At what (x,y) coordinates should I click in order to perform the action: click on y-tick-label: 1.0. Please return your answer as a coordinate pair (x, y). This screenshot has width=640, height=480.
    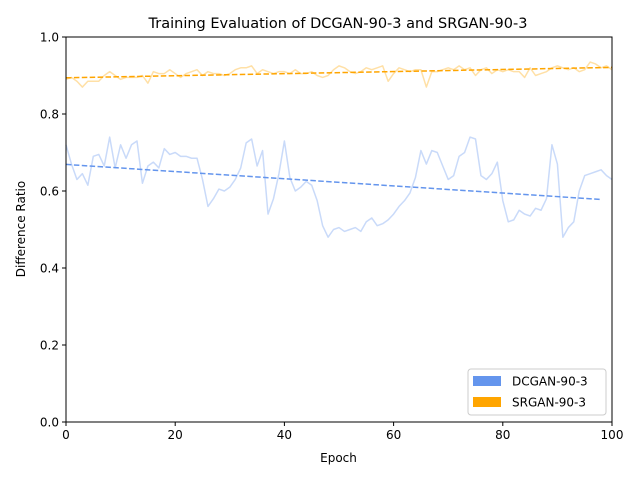
    Looking at the image, I should click on (49, 38).